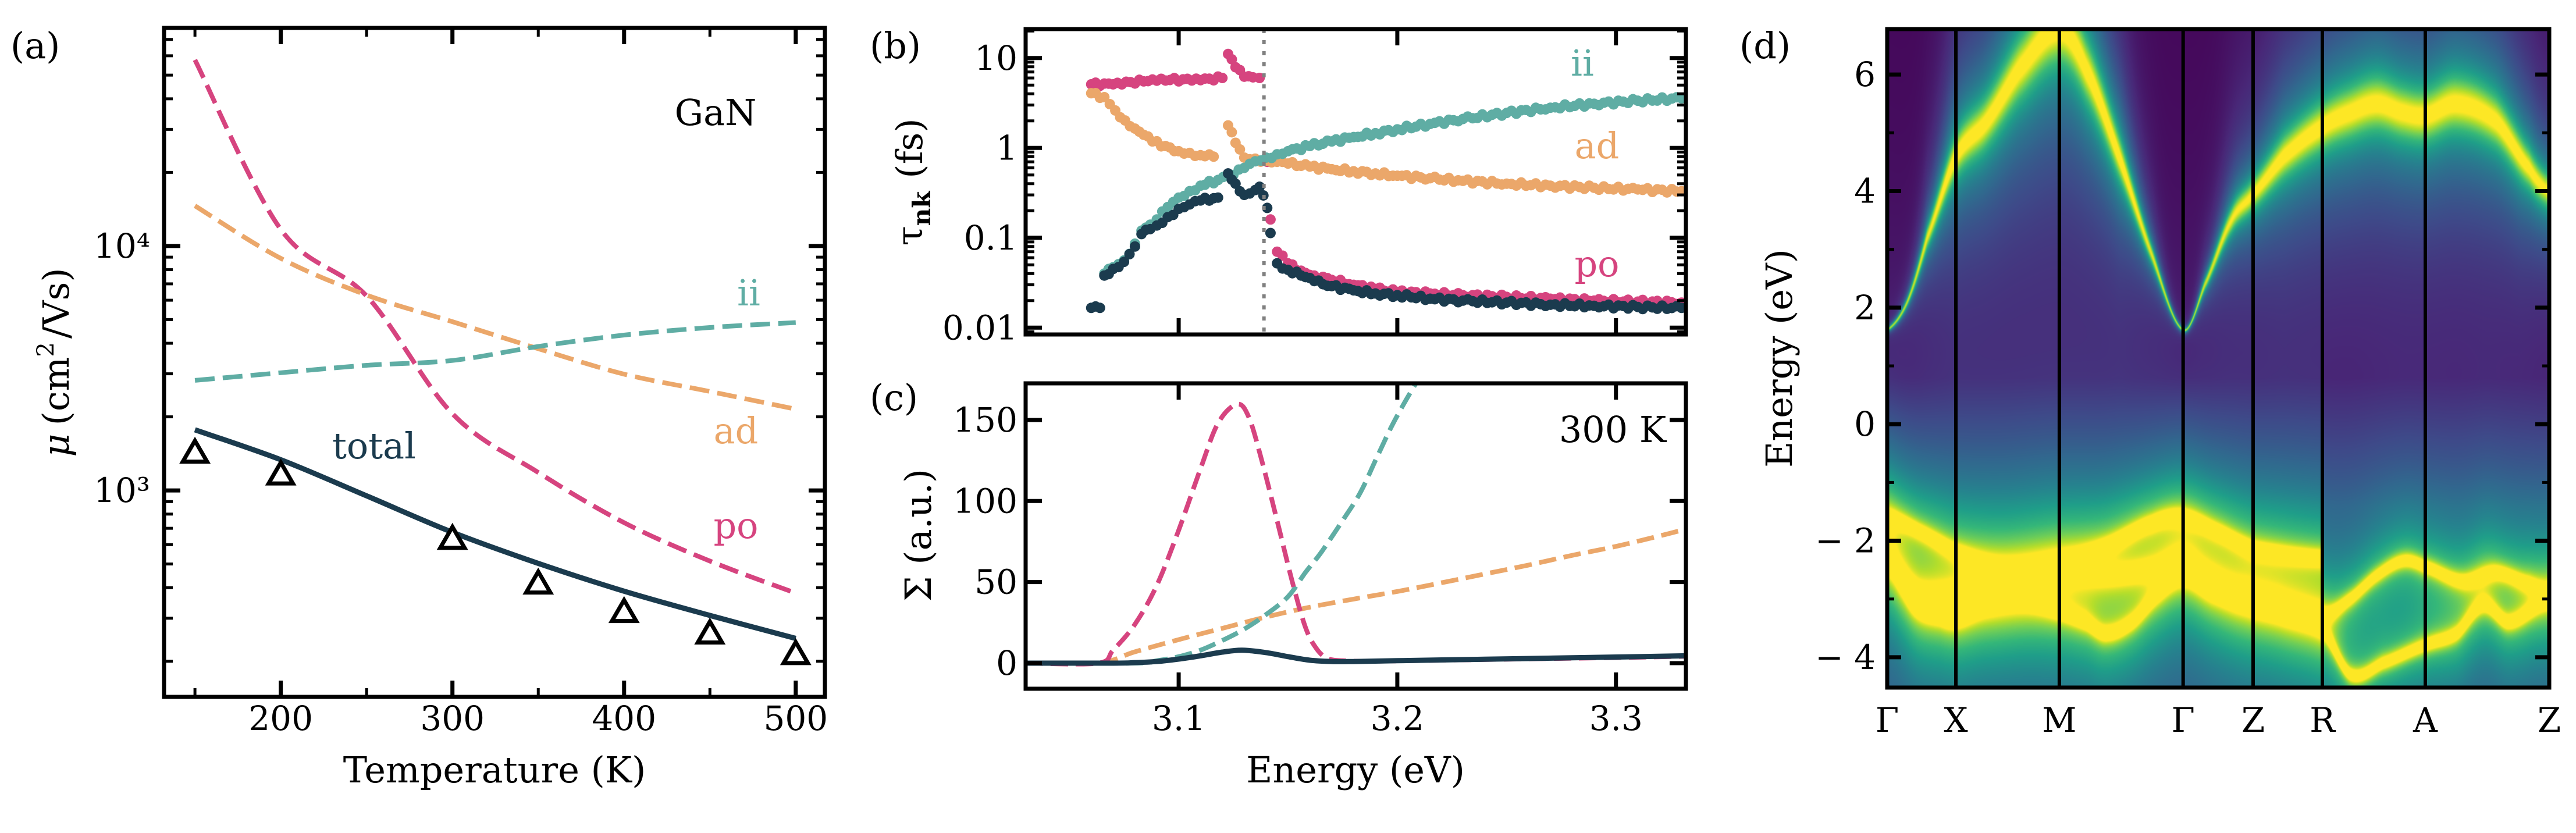 The width and height of the screenshot is (2576, 833). Describe the element at coordinates (1356, 770) in the screenshot. I see `panel-c-xlabel: Energy (eV)` at that location.